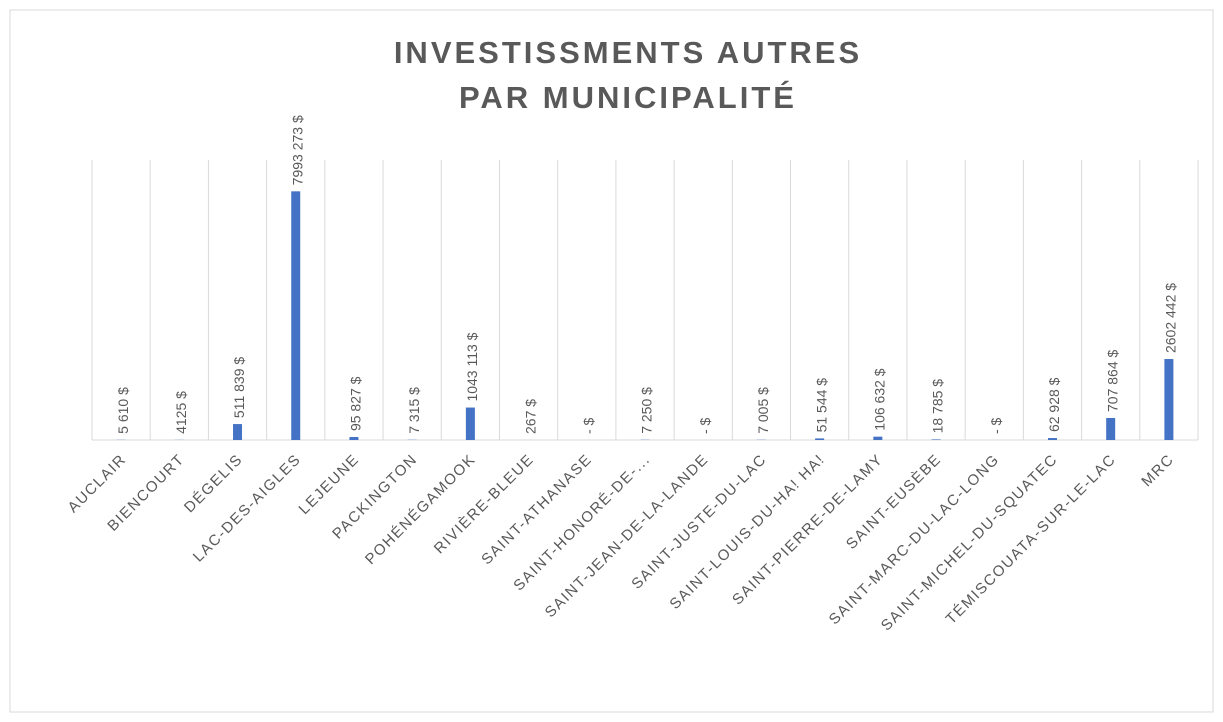  What do you see at coordinates (181, 412) in the screenshot?
I see `data-label: 4125 $` at bounding box center [181, 412].